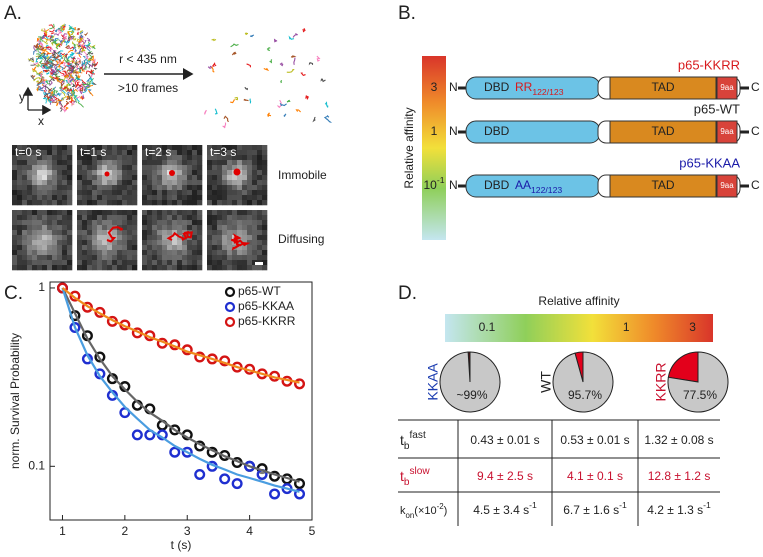 The width and height of the screenshot is (763, 557). Describe the element at coordinates (418, 435) in the screenshot. I see `text-part: fast` at that location.